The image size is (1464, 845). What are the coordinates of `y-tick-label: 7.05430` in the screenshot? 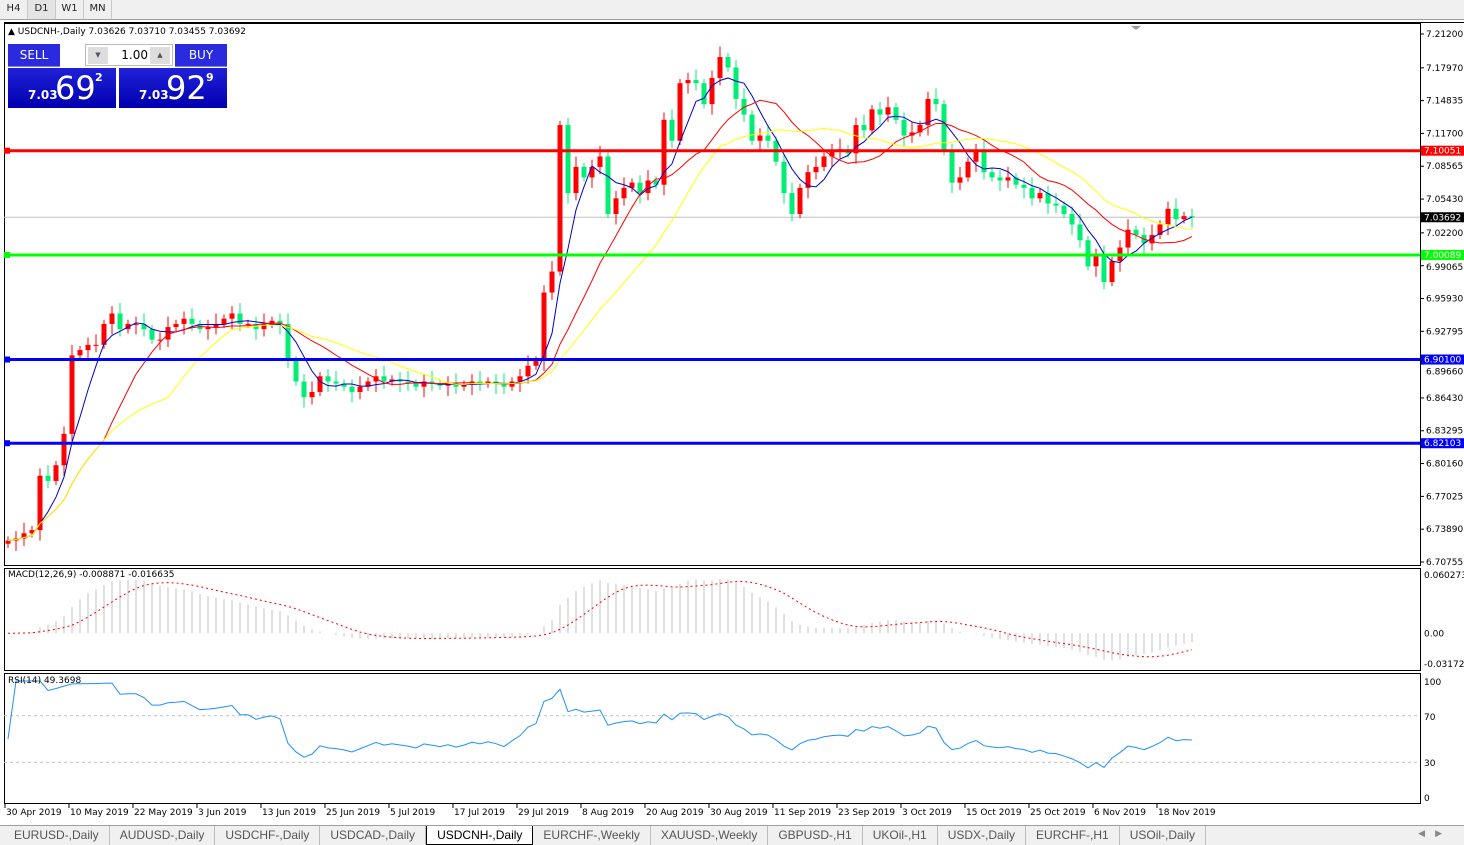 It's located at (1444, 200).